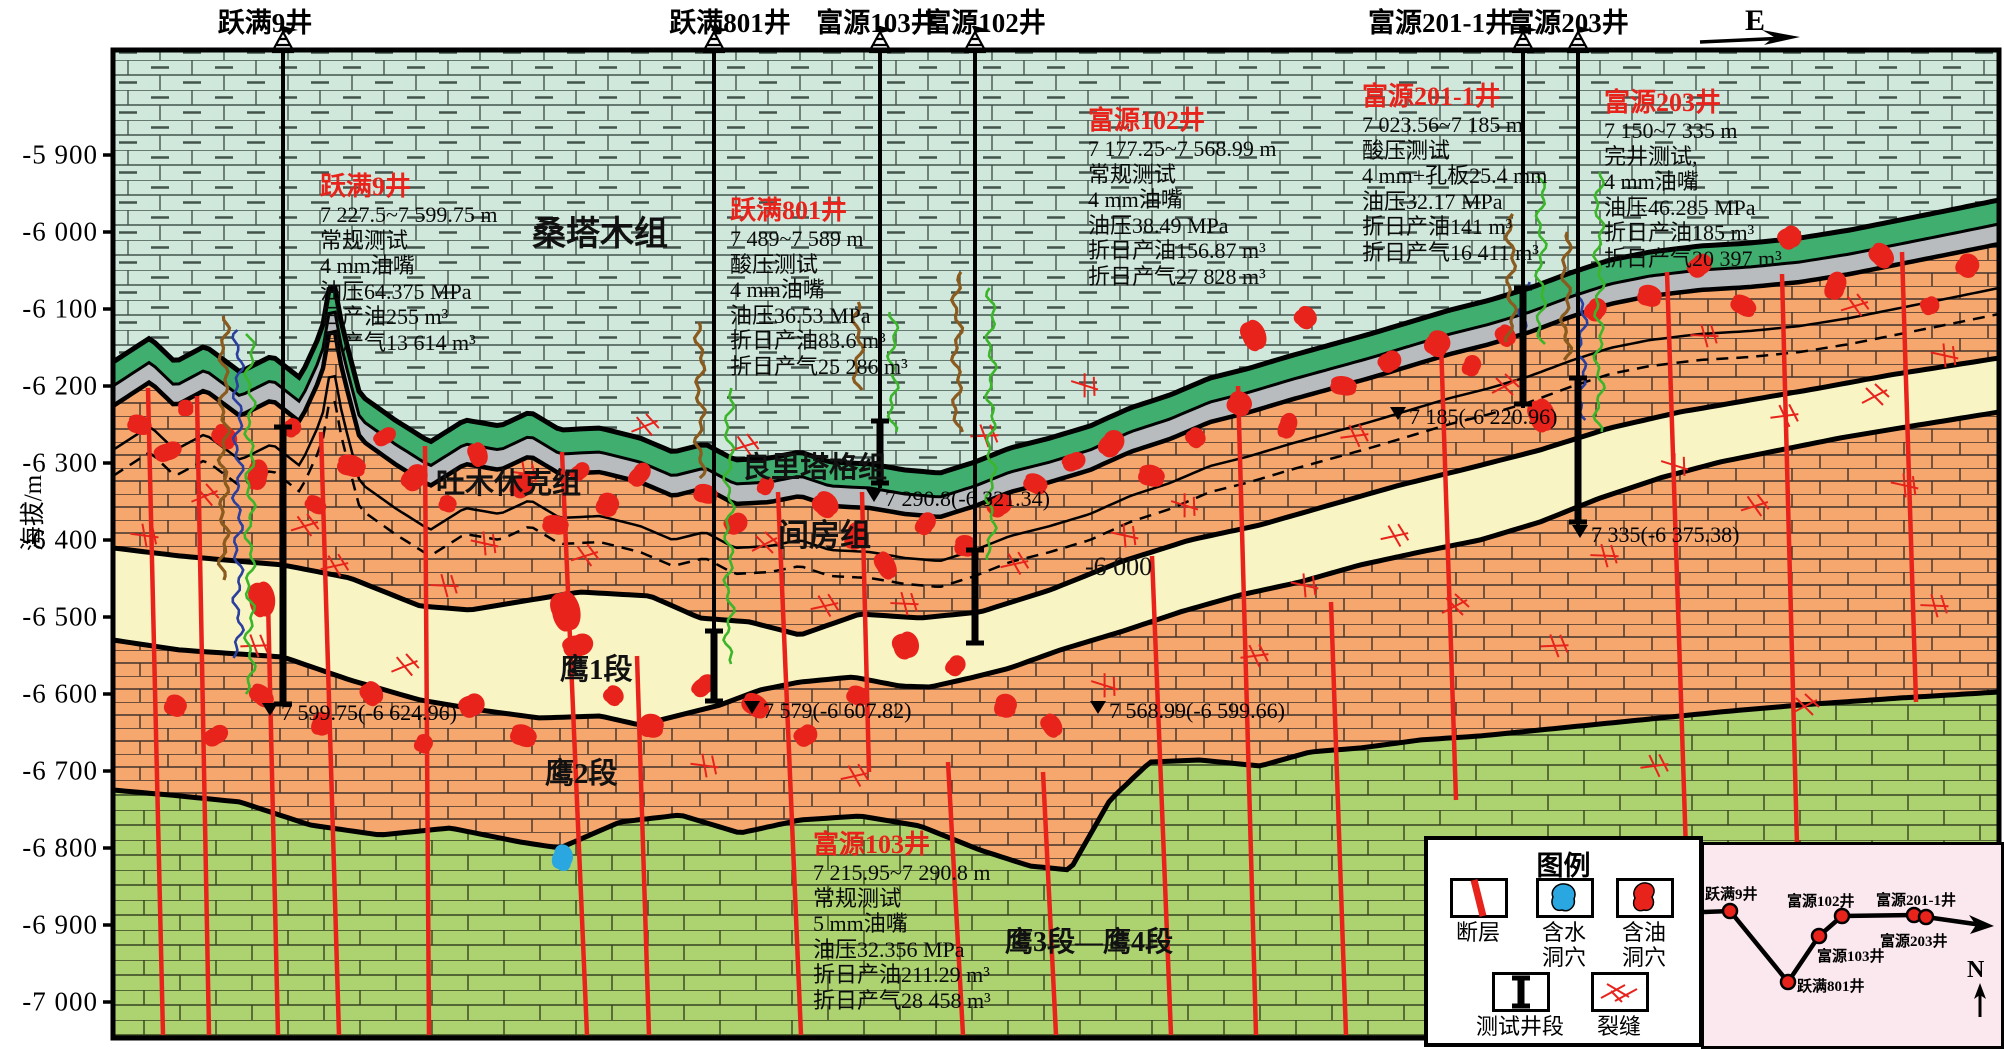 The width and height of the screenshot is (2004, 1049). Describe the element at coordinates (1620, 992) in the screenshot. I see `fracture-icon` at that location.